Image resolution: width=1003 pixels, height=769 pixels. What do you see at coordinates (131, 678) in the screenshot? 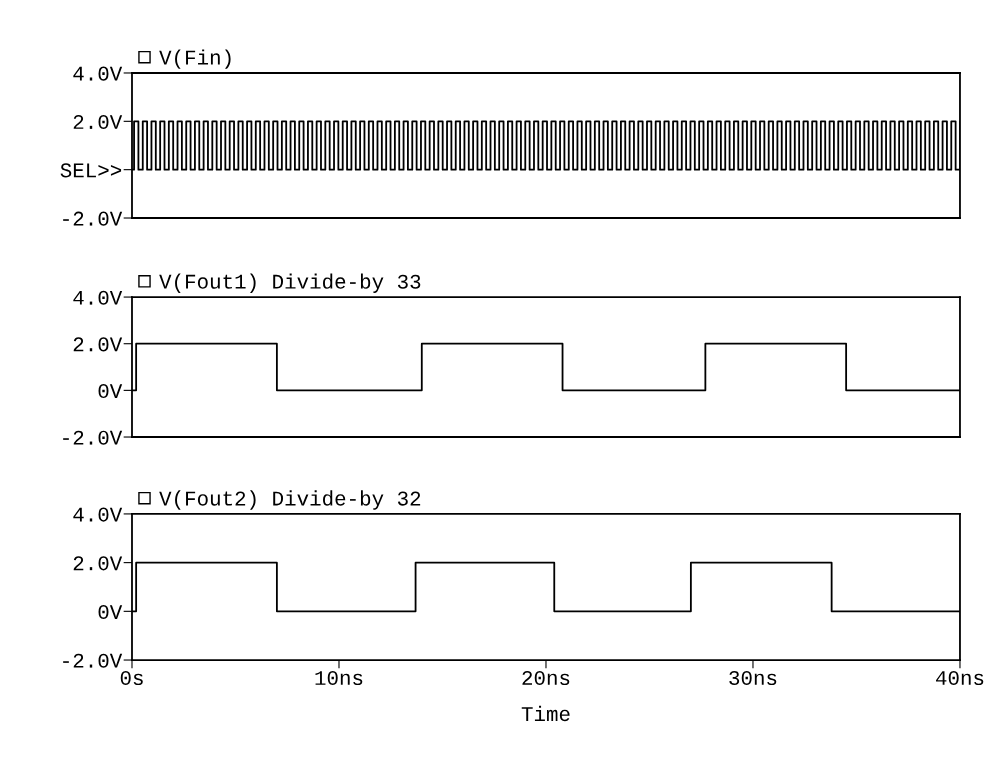
I see `x-tick-label: 0s` at bounding box center [131, 678].